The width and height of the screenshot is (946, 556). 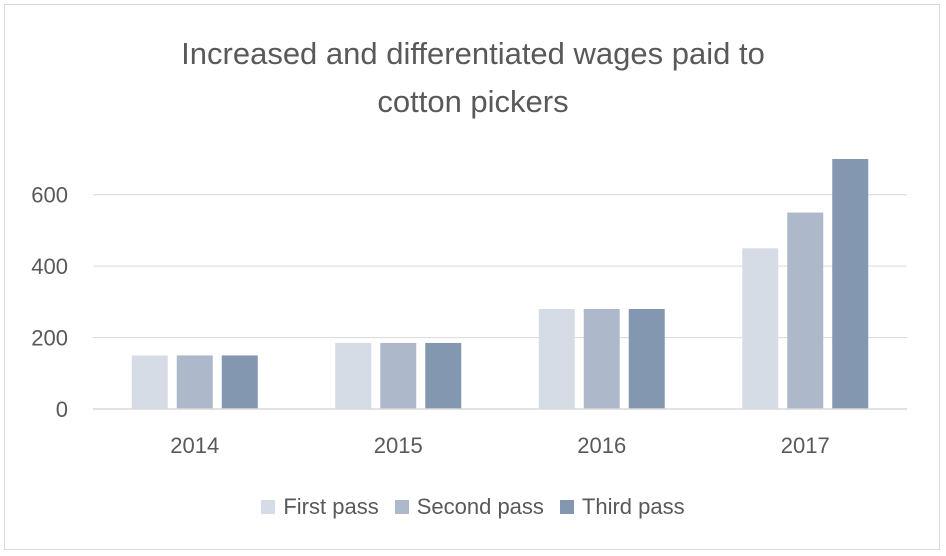 What do you see at coordinates (499, 445) in the screenshot?
I see `x-axis-tick-labels: 2014 2015 2016 2017` at bounding box center [499, 445].